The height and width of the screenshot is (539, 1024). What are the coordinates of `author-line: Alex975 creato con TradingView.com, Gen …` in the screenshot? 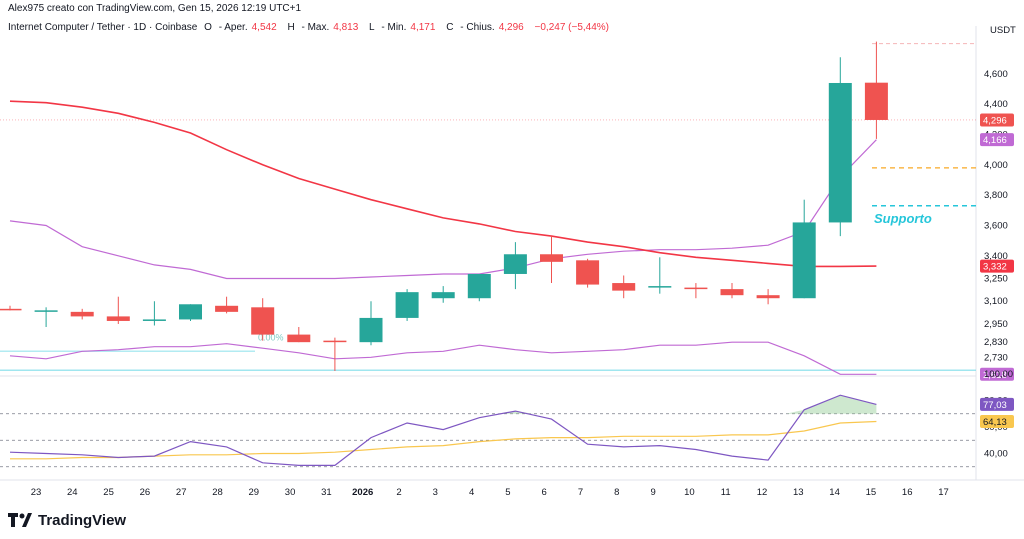 It's located at (155, 8).